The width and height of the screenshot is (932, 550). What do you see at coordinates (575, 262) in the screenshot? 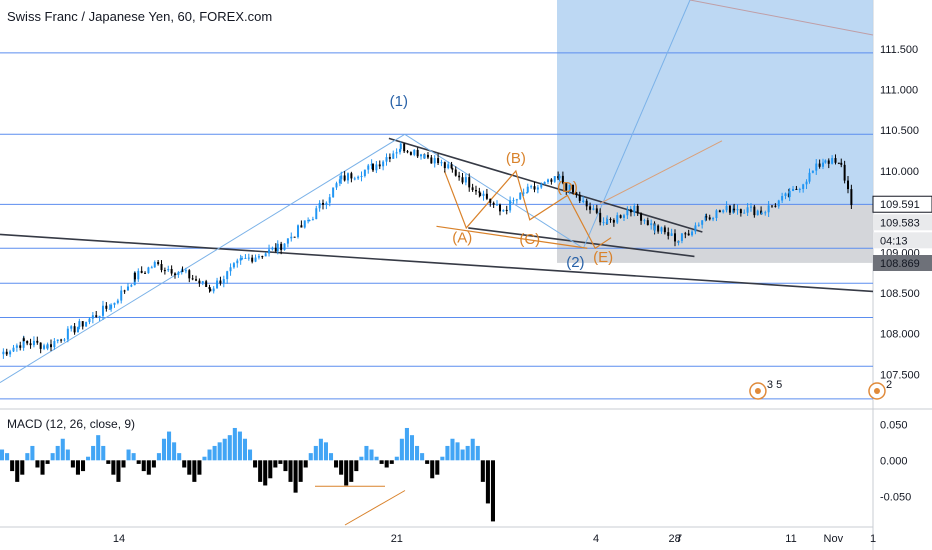
I see `wave-label-blue: (2)` at bounding box center [575, 262].